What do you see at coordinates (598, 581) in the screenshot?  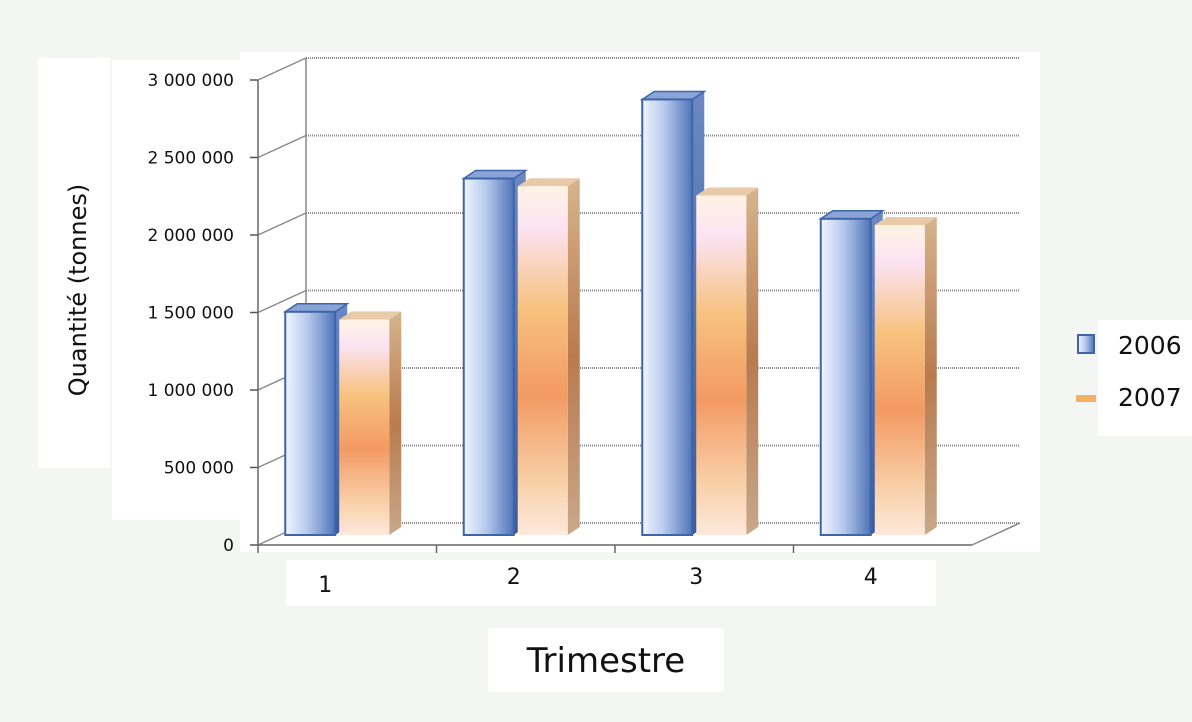 I see `category-labels: 1 2 3 4` at bounding box center [598, 581].